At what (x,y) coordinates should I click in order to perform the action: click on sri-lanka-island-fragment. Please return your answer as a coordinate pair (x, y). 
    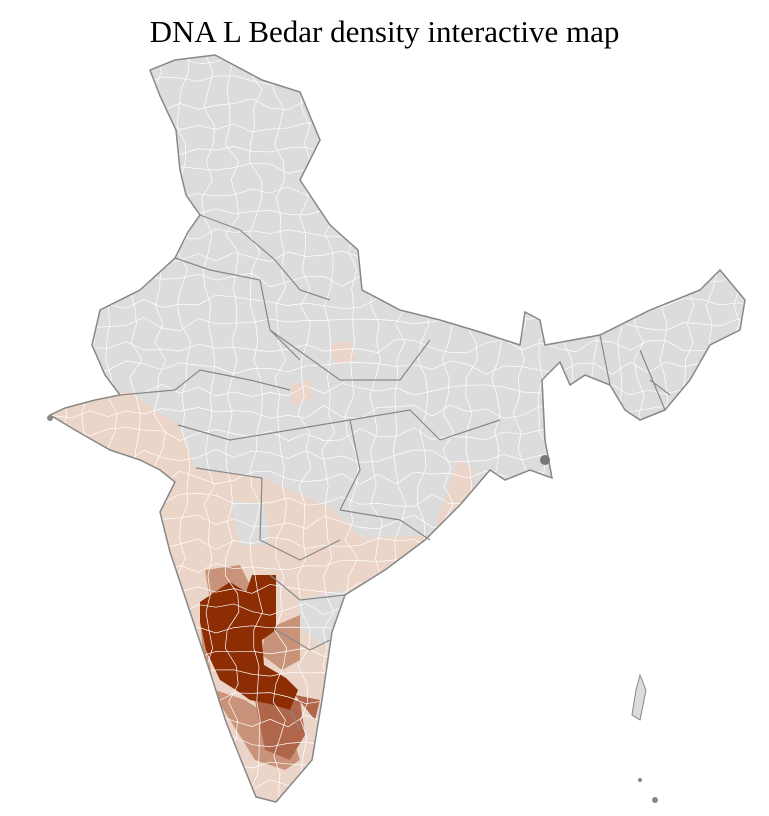
    Looking at the image, I should click on (639, 697).